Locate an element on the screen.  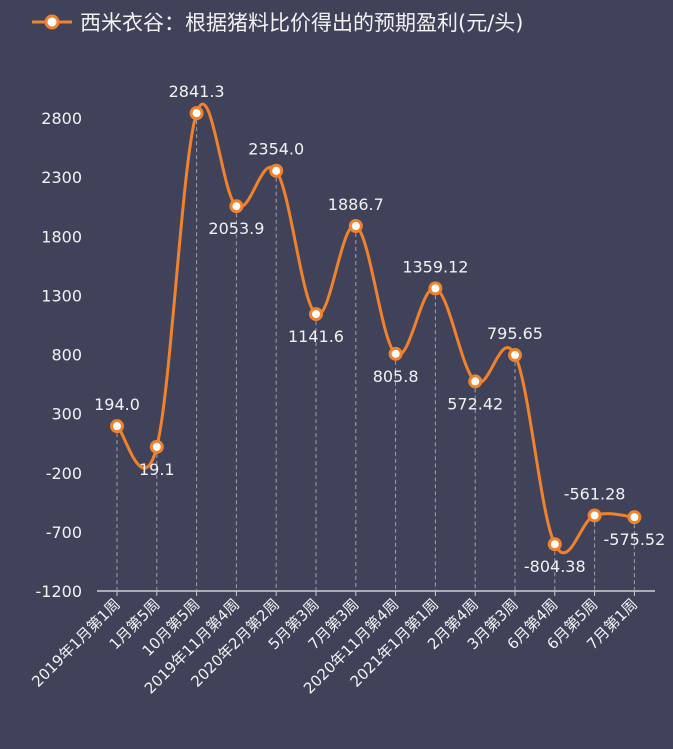
data-label: 2841.3 is located at coordinates (197, 91).